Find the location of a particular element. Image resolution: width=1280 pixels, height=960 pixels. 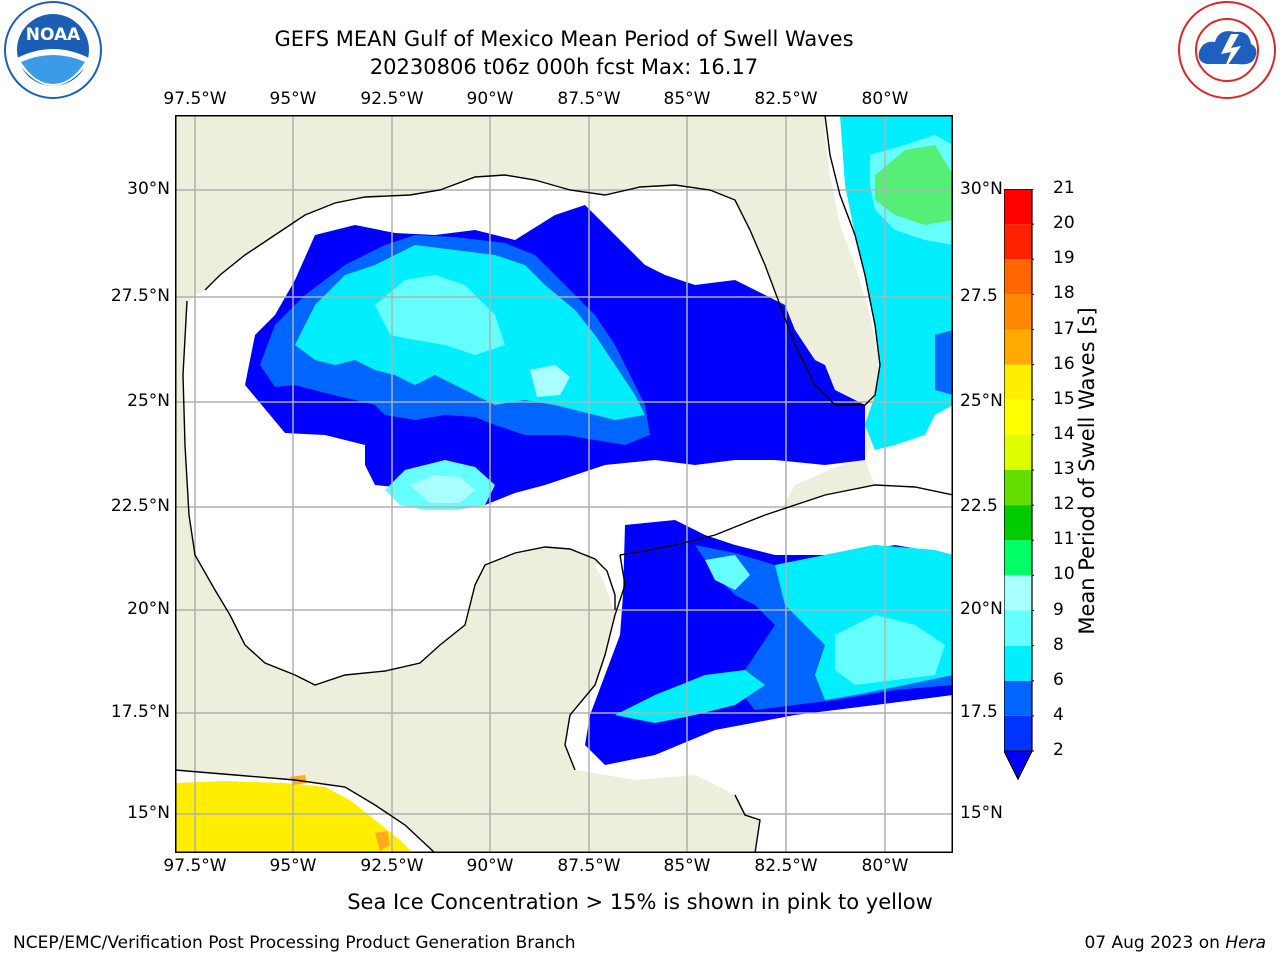

lat-tick-label-right: 30°N is located at coordinates (981, 189).